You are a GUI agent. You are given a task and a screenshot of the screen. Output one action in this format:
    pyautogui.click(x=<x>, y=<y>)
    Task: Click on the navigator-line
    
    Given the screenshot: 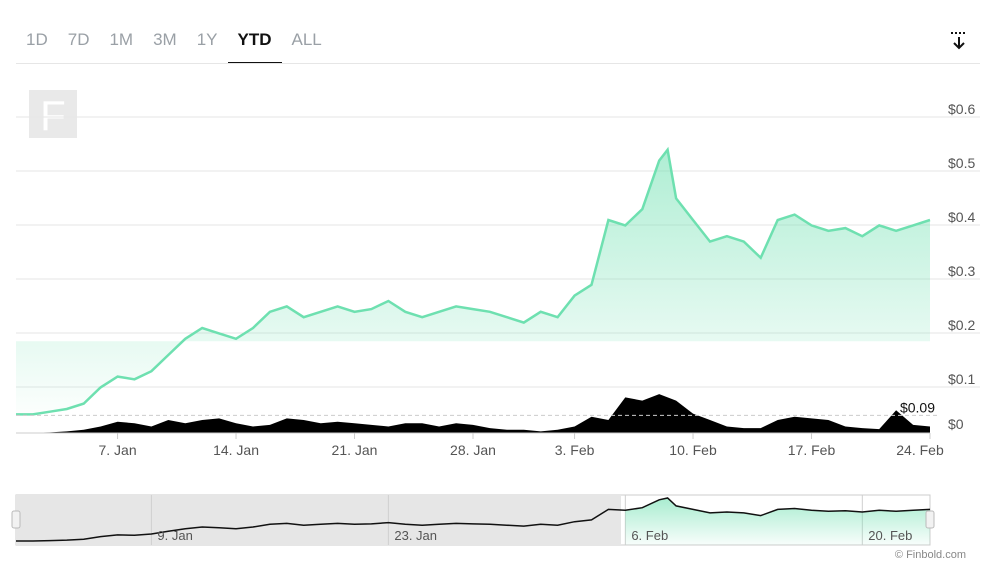 What is the action you would take?
    pyautogui.click(x=473, y=519)
    